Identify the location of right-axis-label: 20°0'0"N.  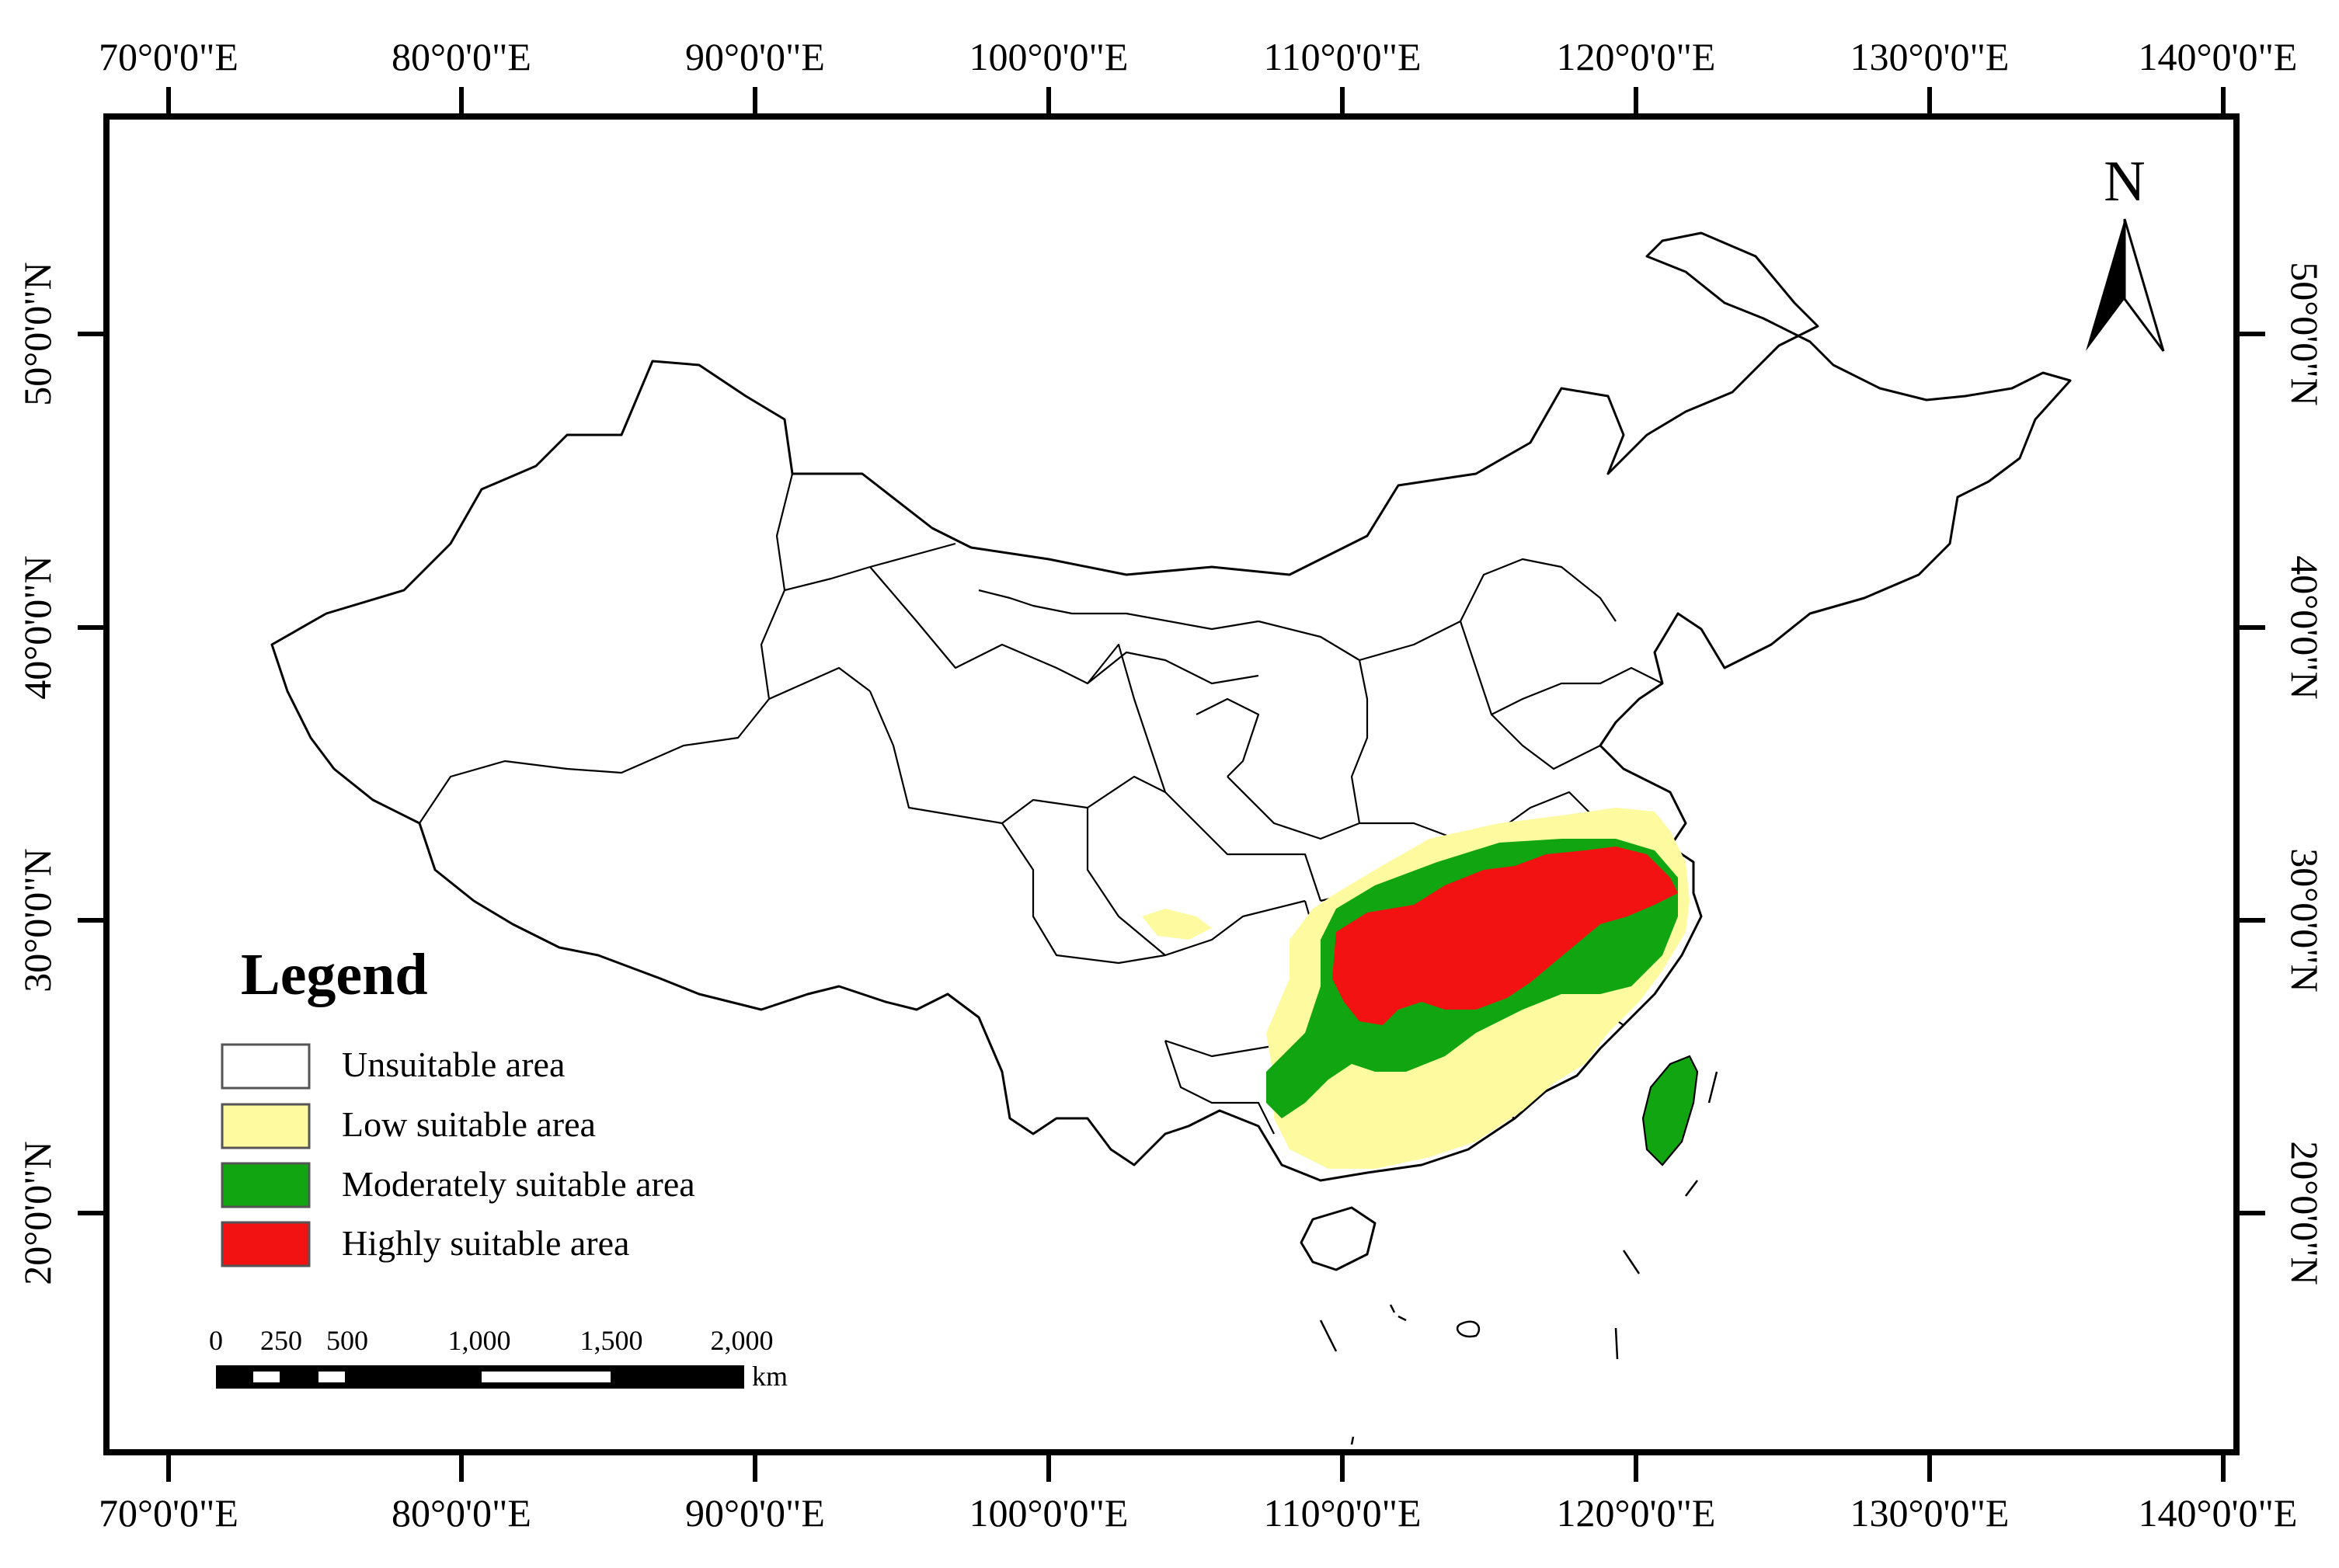
(2305, 1213).